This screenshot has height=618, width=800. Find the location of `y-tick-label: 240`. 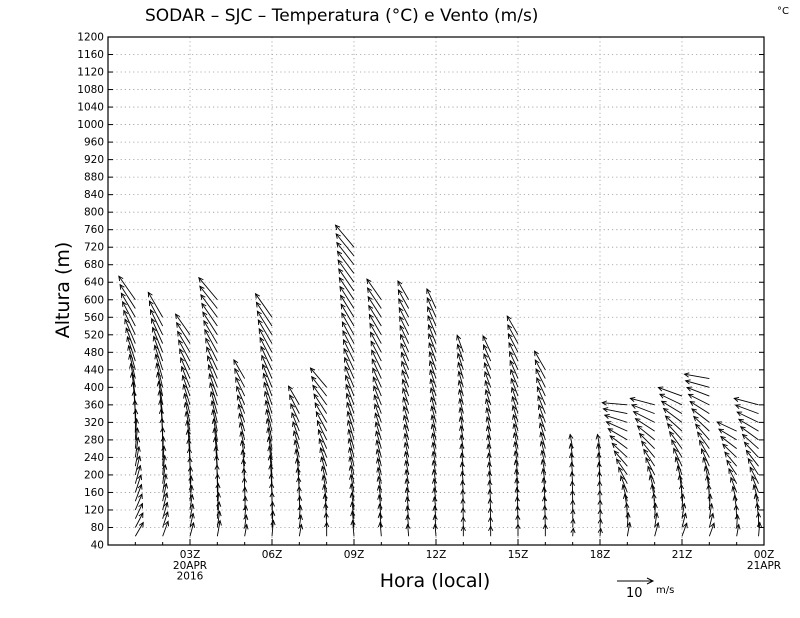

y-tick-label: 240 is located at coordinates (94, 458).